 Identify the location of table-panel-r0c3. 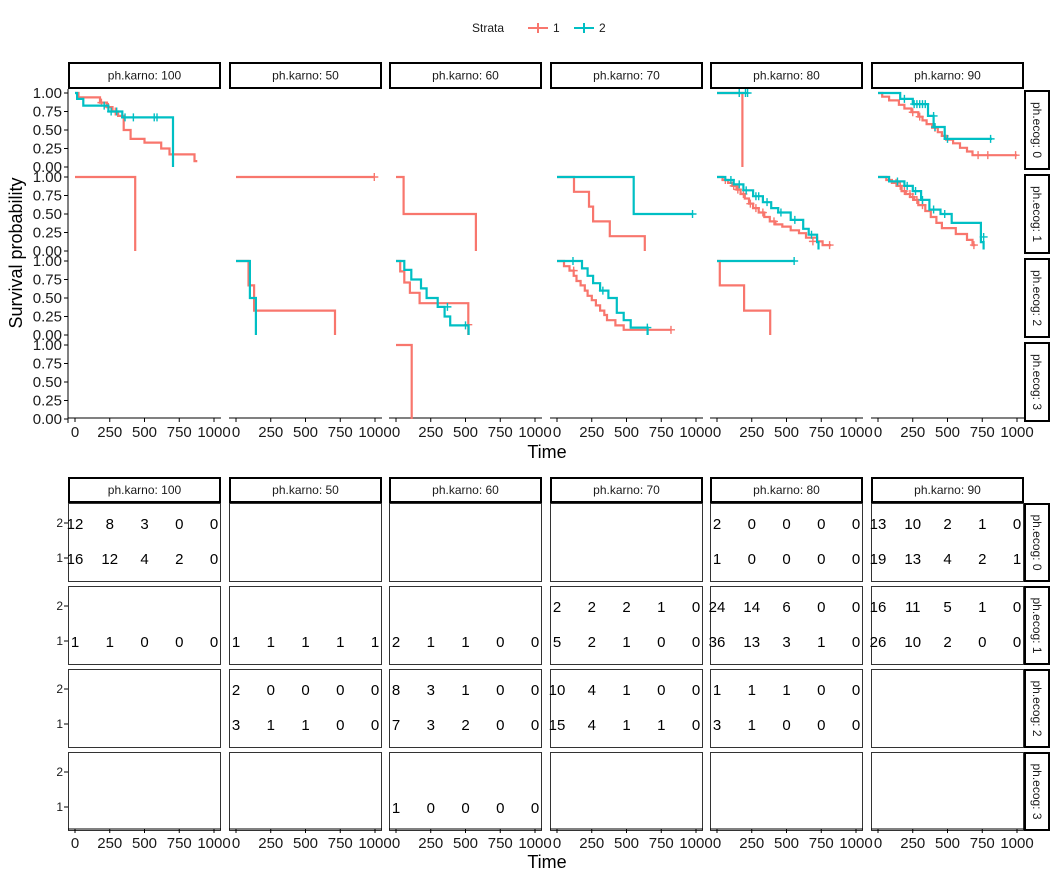
(626, 542).